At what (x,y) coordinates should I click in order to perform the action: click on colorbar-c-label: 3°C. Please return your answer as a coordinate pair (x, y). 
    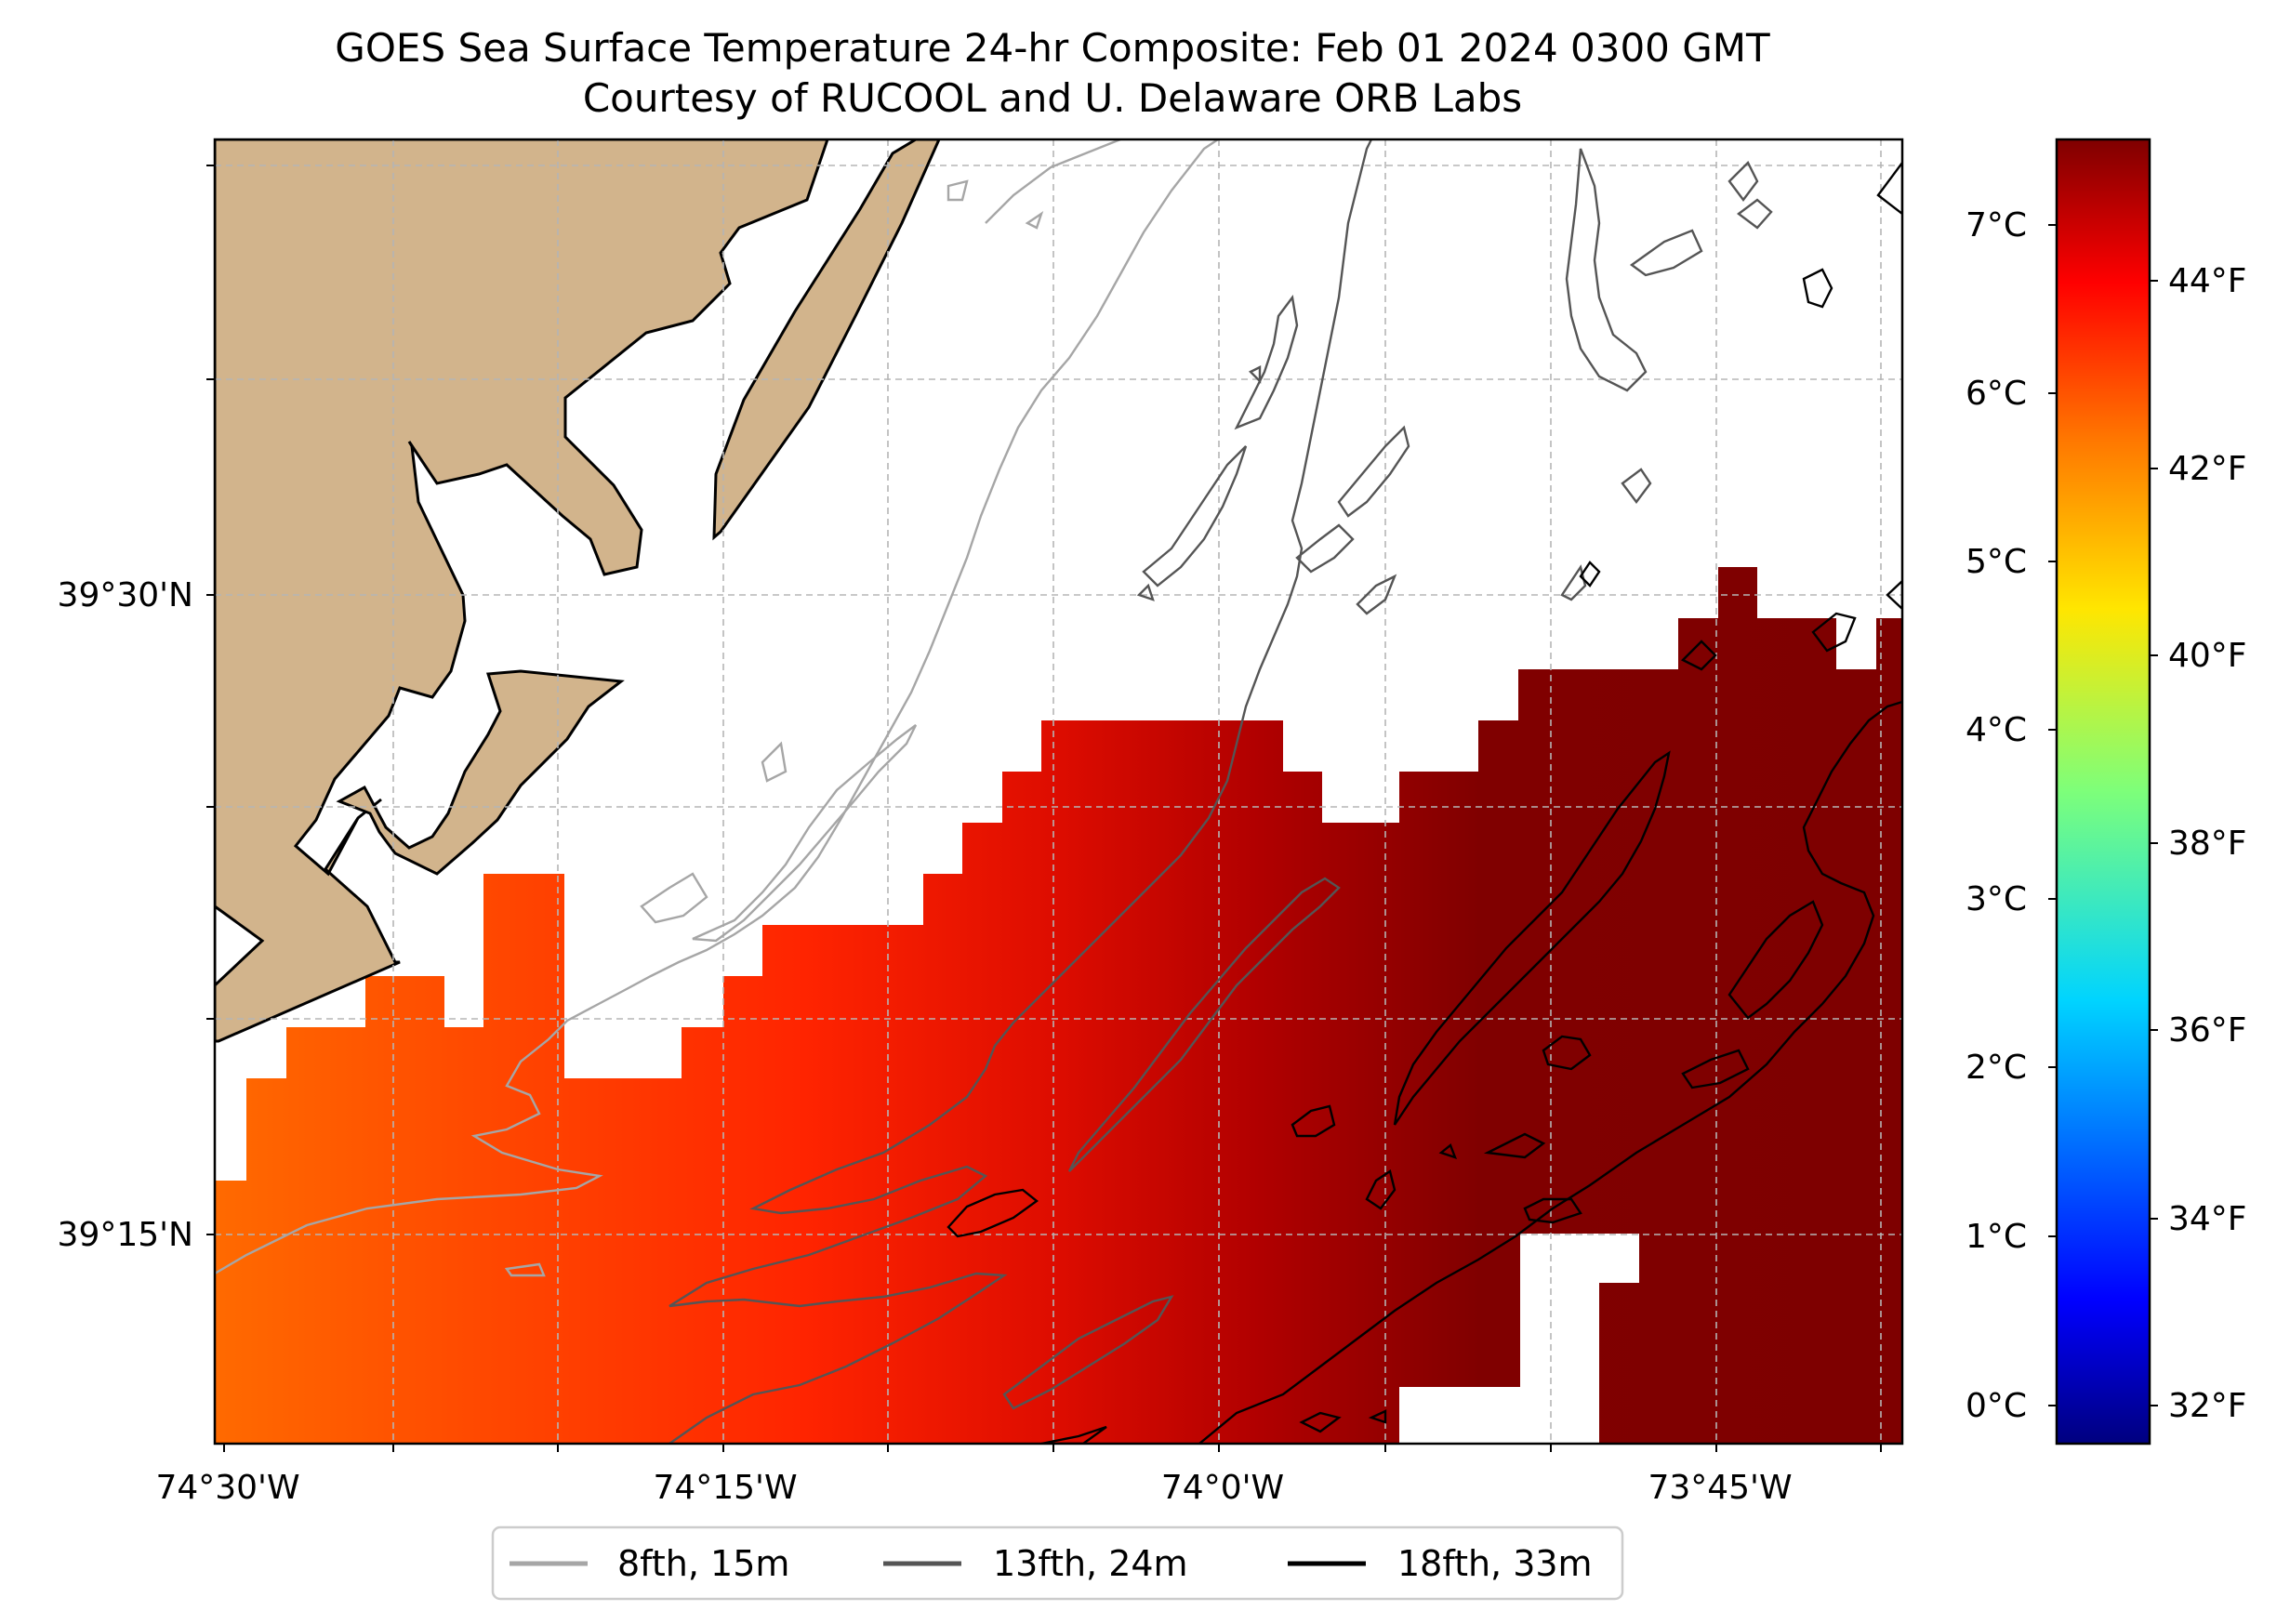
    Looking at the image, I should click on (1996, 899).